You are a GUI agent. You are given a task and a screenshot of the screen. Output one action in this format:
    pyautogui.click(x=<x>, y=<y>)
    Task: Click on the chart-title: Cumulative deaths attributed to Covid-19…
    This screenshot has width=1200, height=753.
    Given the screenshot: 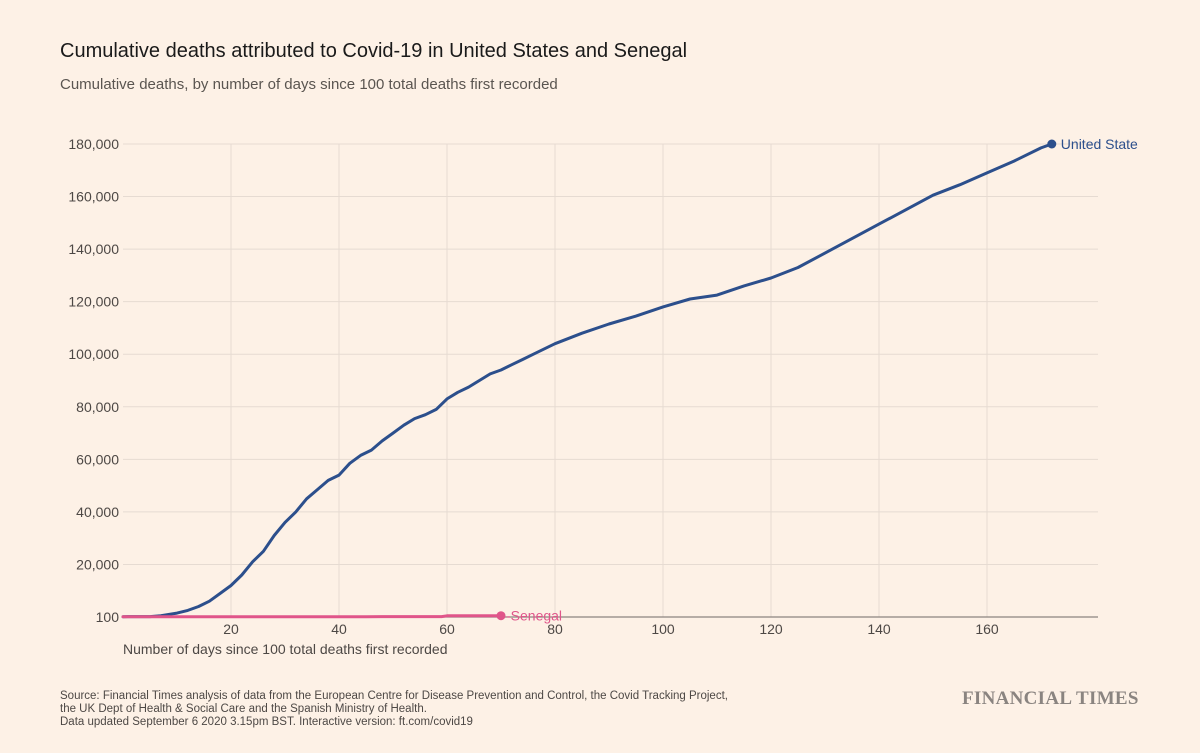 What is the action you would take?
    pyautogui.click(x=374, y=51)
    